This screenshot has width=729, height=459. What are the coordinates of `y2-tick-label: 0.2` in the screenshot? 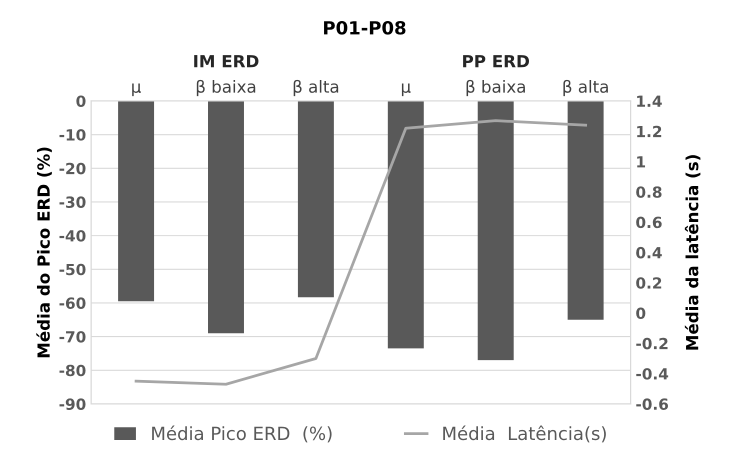 It's located at (649, 283).